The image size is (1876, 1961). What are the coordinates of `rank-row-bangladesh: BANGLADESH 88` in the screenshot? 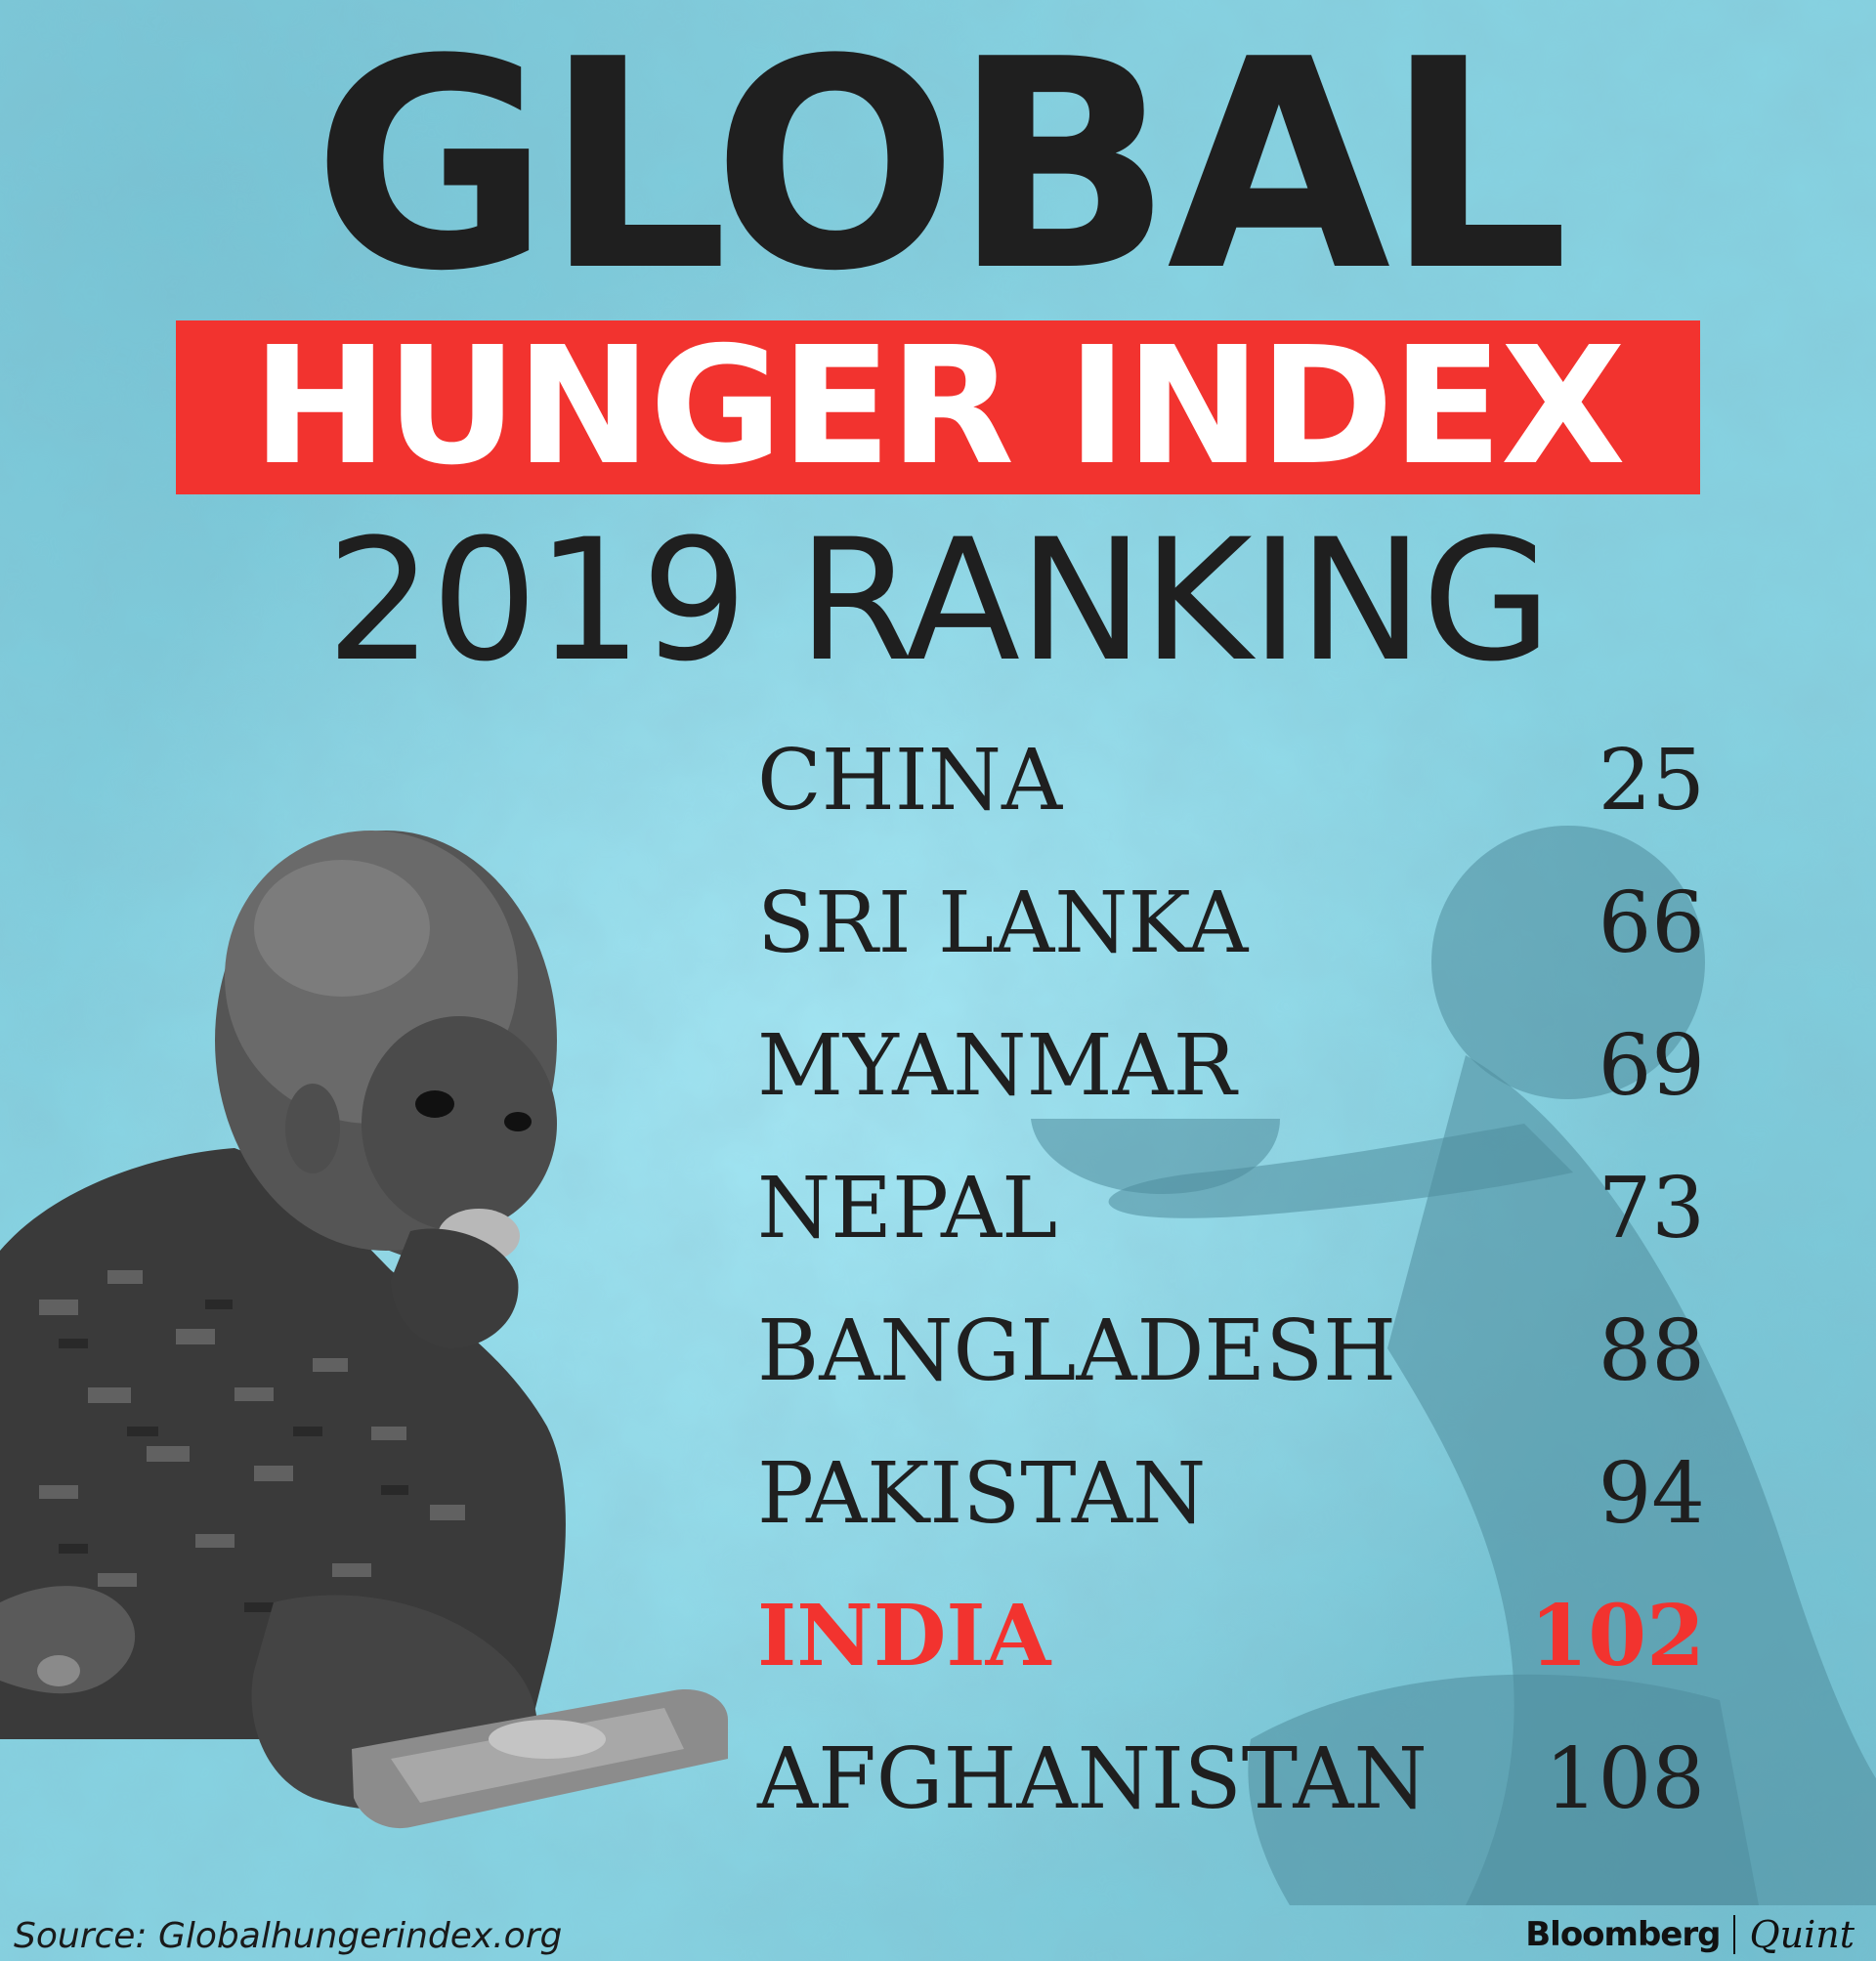 It's located at (1231, 1360).